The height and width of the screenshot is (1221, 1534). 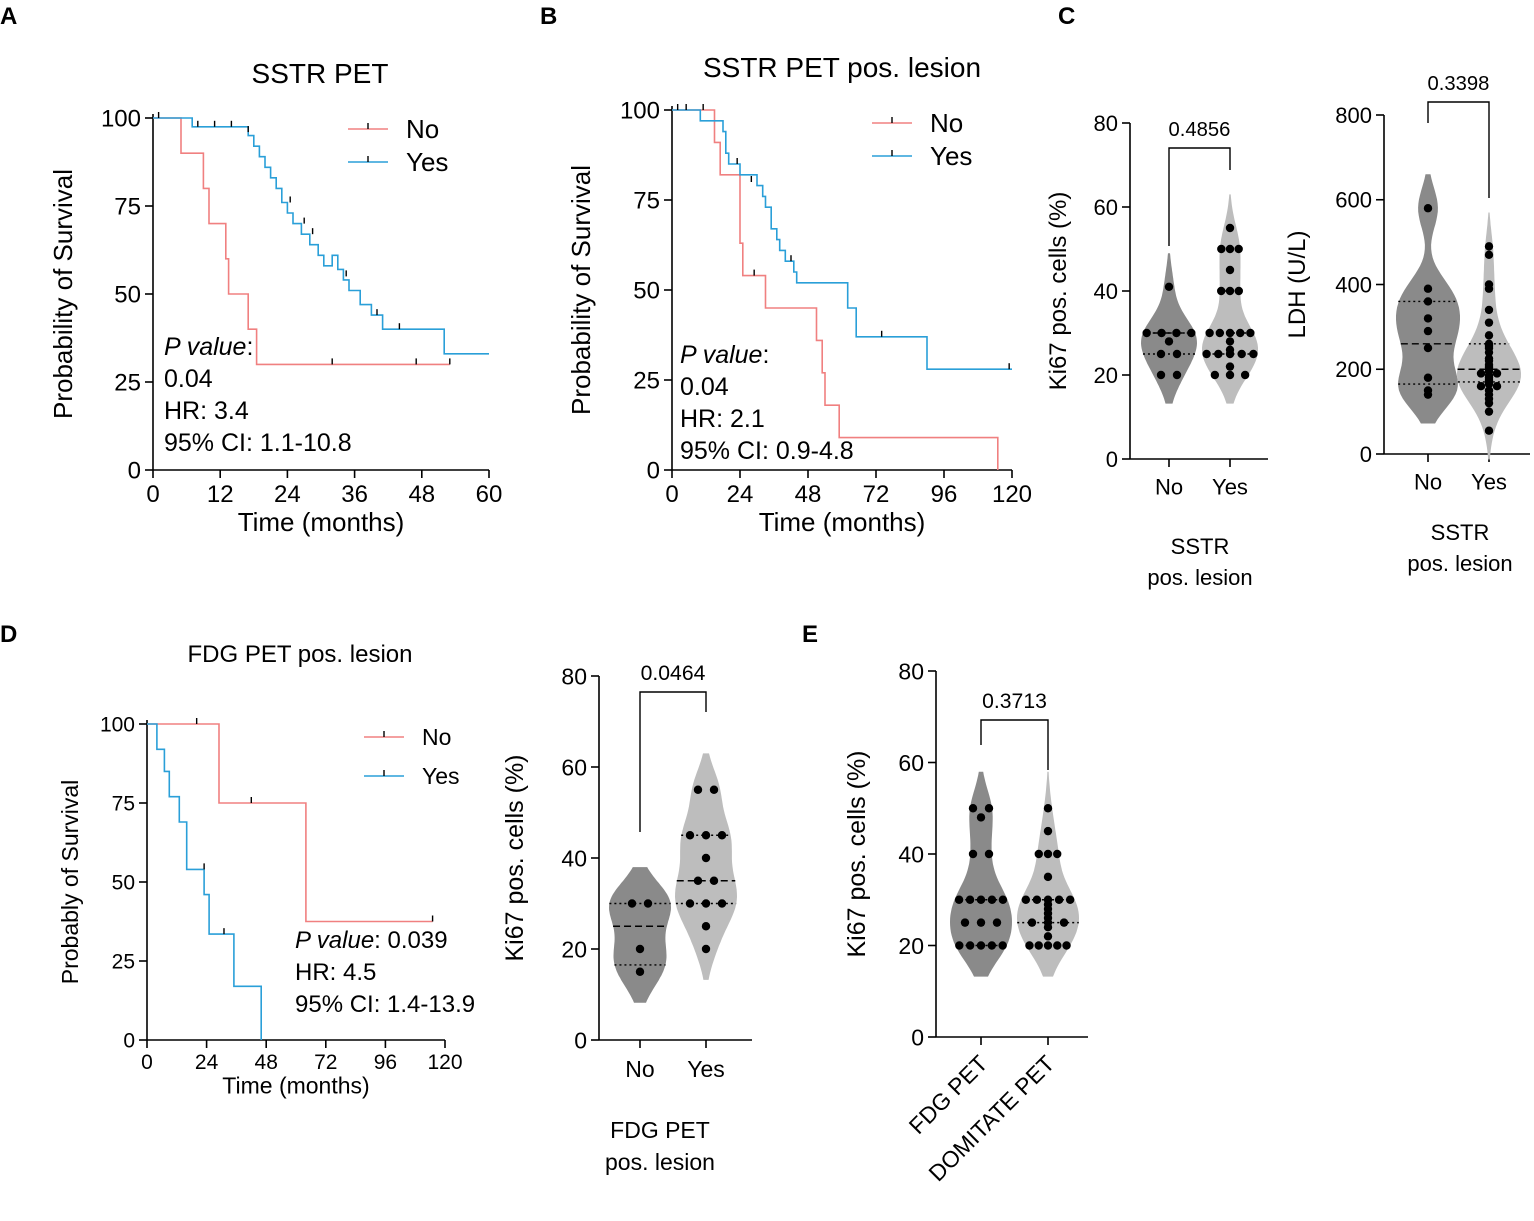 I want to click on x-axis-label: Time (months), so click(x=321, y=522).